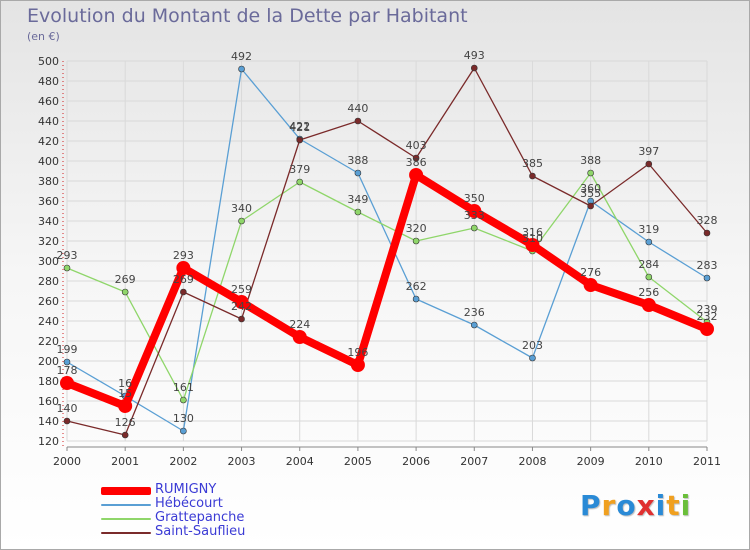  Describe the element at coordinates (241, 208) in the screenshot. I see `data-label: 340` at that location.